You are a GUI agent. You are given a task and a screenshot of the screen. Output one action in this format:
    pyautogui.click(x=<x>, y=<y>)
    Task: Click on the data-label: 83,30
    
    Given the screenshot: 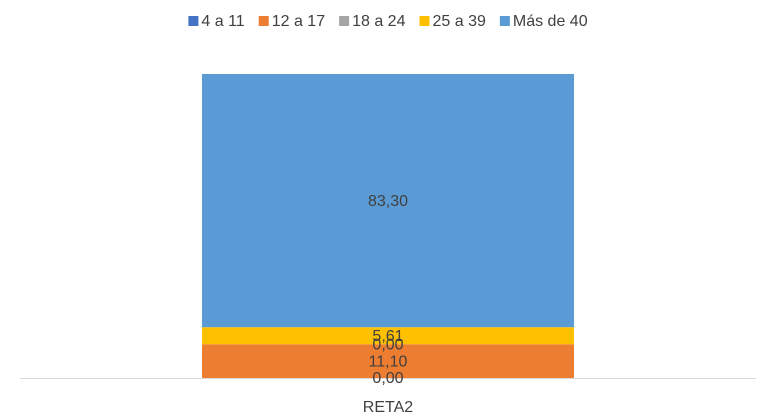 What is the action you would take?
    pyautogui.click(x=388, y=201)
    